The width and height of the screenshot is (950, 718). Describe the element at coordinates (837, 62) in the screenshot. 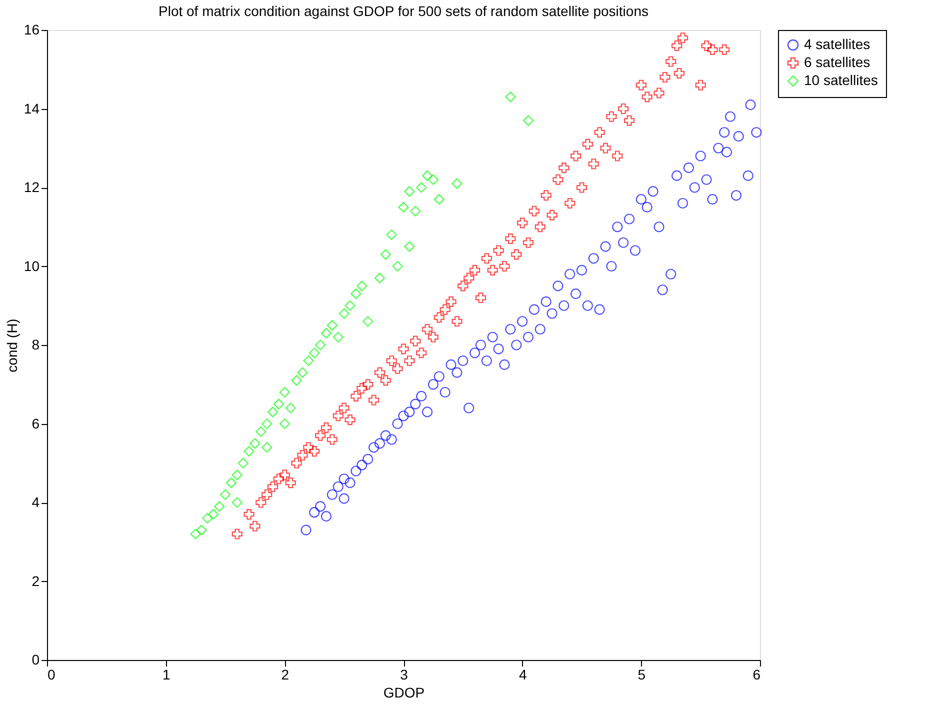

I see `legend-label: 6 satellites` at that location.